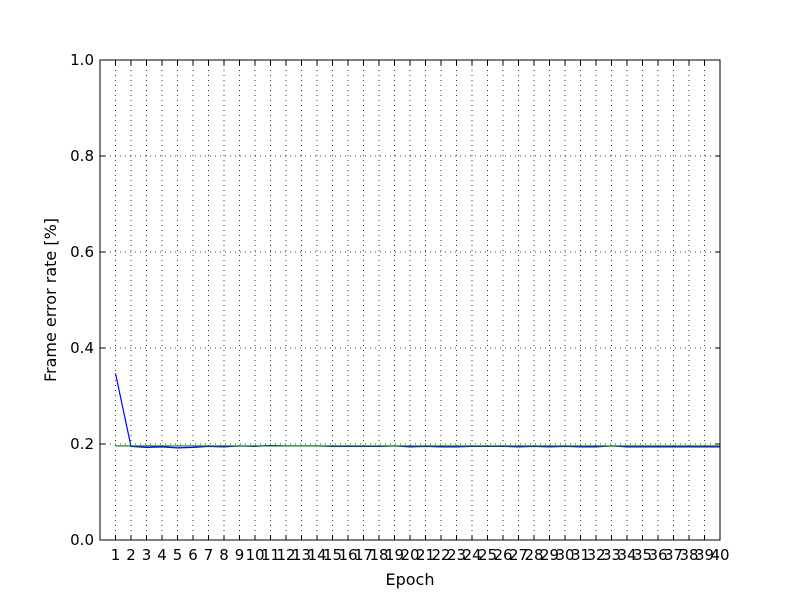  Describe the element at coordinates (440, 555) in the screenshot. I see `x-tick-label: 22` at that location.